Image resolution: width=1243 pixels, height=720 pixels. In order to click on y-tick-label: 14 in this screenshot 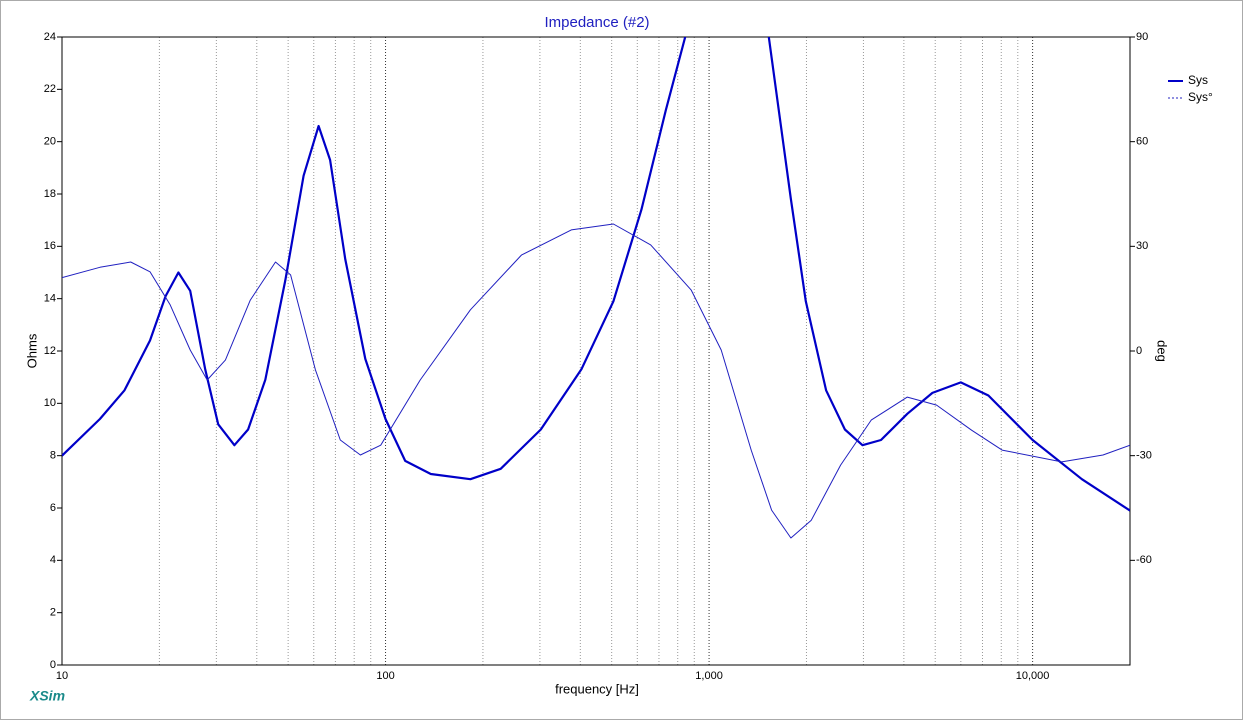, I will do `click(50, 299)`.